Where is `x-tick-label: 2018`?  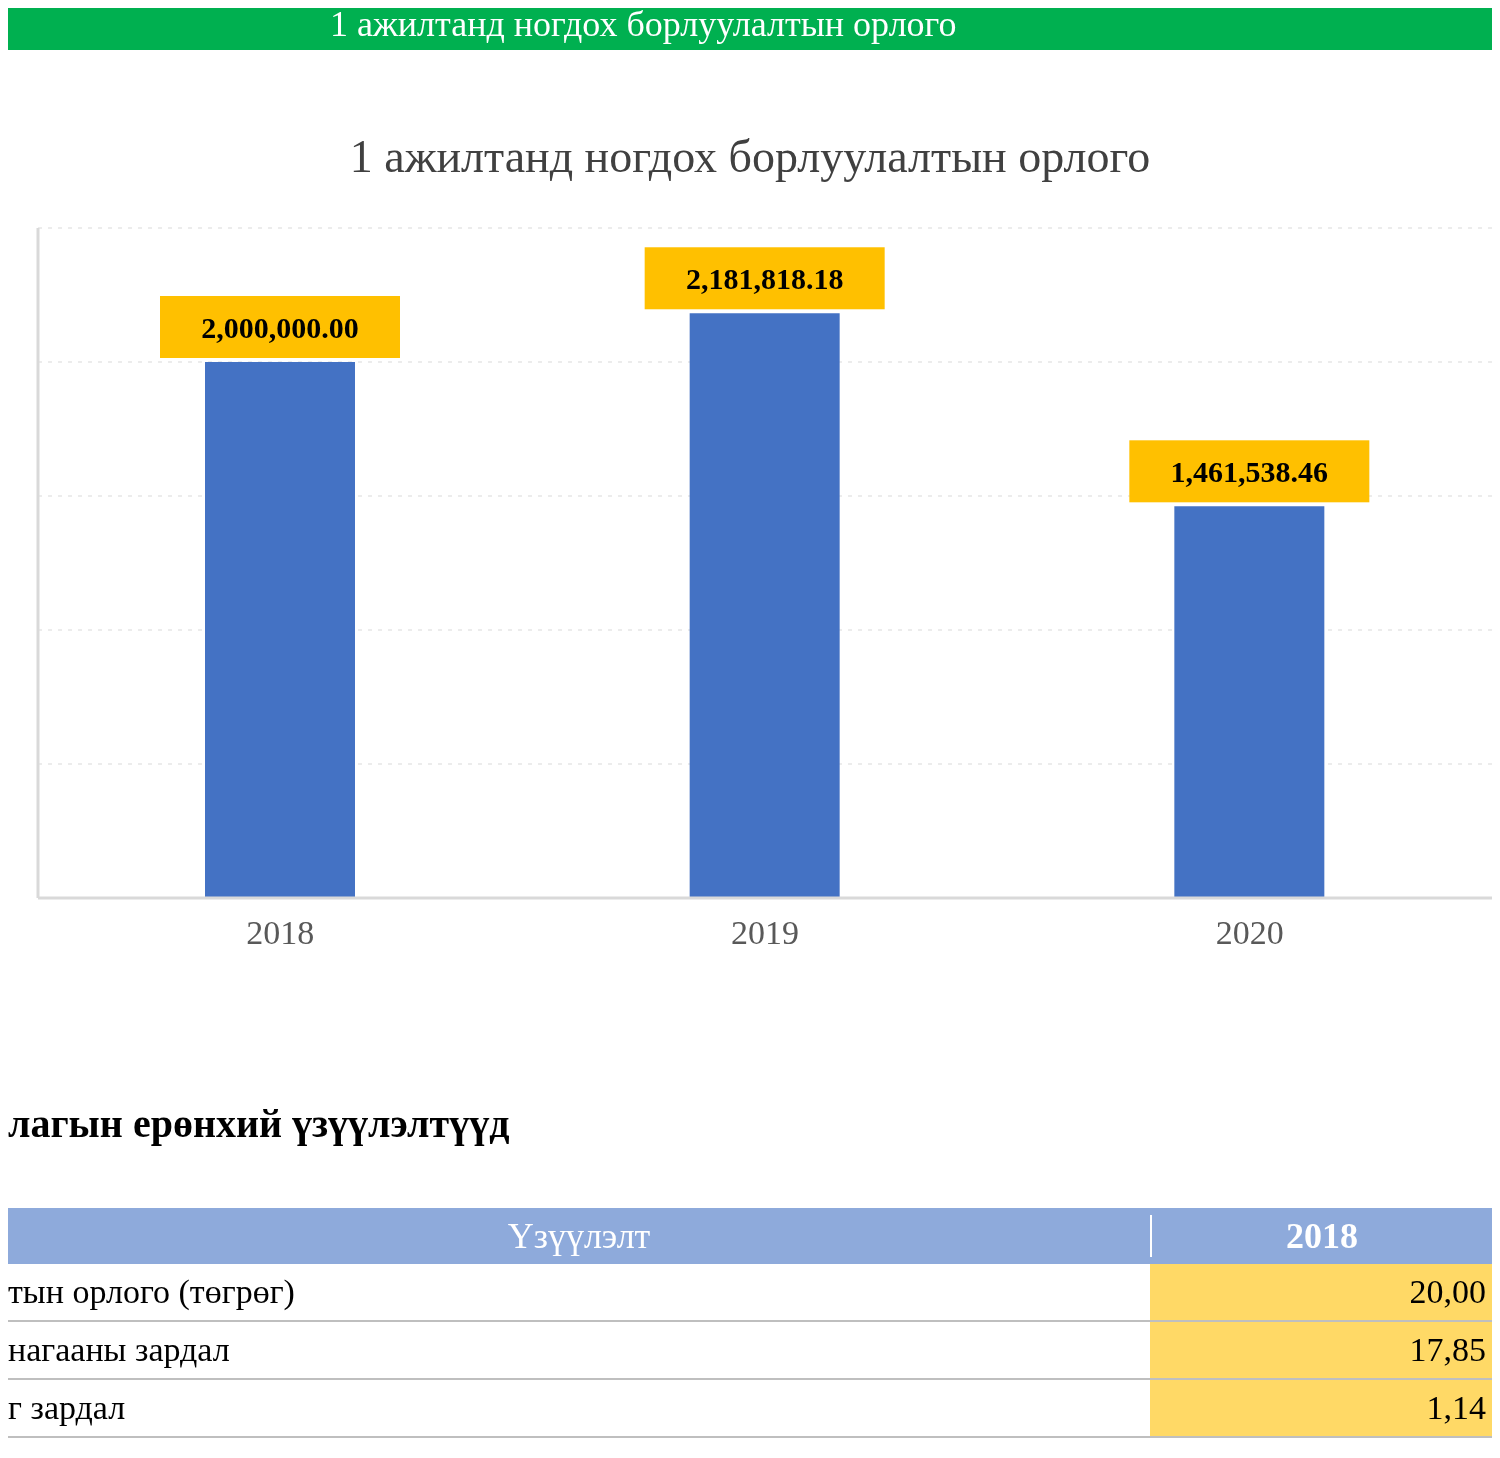 x-tick-label: 2018 is located at coordinates (280, 933).